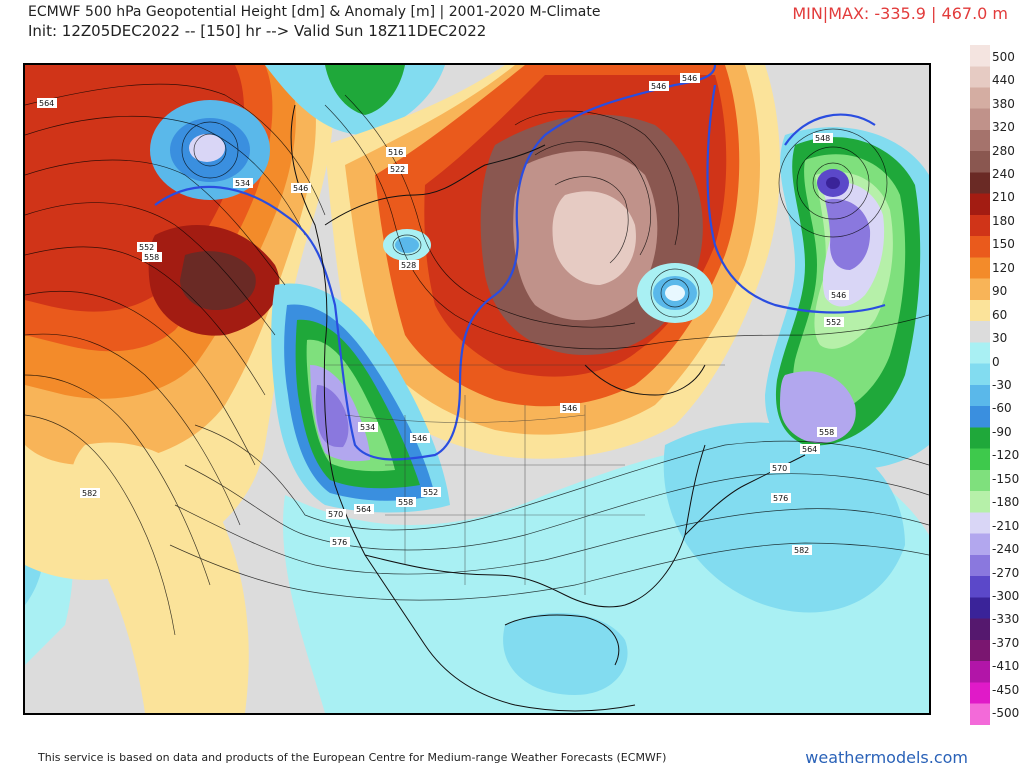  What do you see at coordinates (997, 408) in the screenshot?
I see `colorbar-tick: -60` at bounding box center [997, 408].